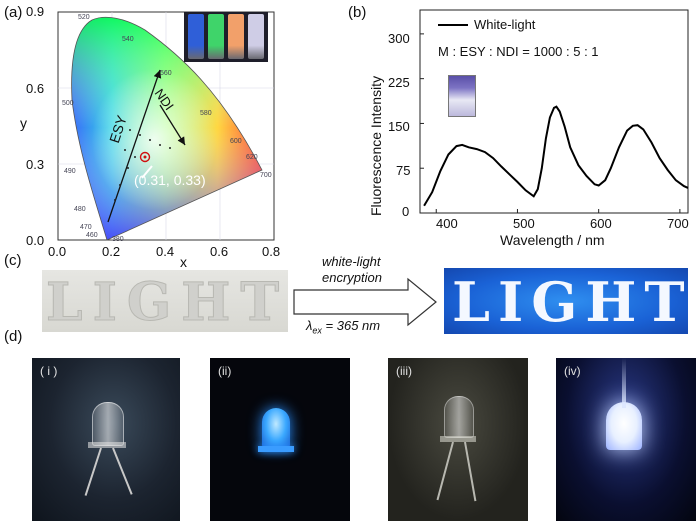  Describe the element at coordinates (518, 51) in the screenshot. I see `ratio-text: M : ESY : NDI = 1000 : 5 : 1` at that location.